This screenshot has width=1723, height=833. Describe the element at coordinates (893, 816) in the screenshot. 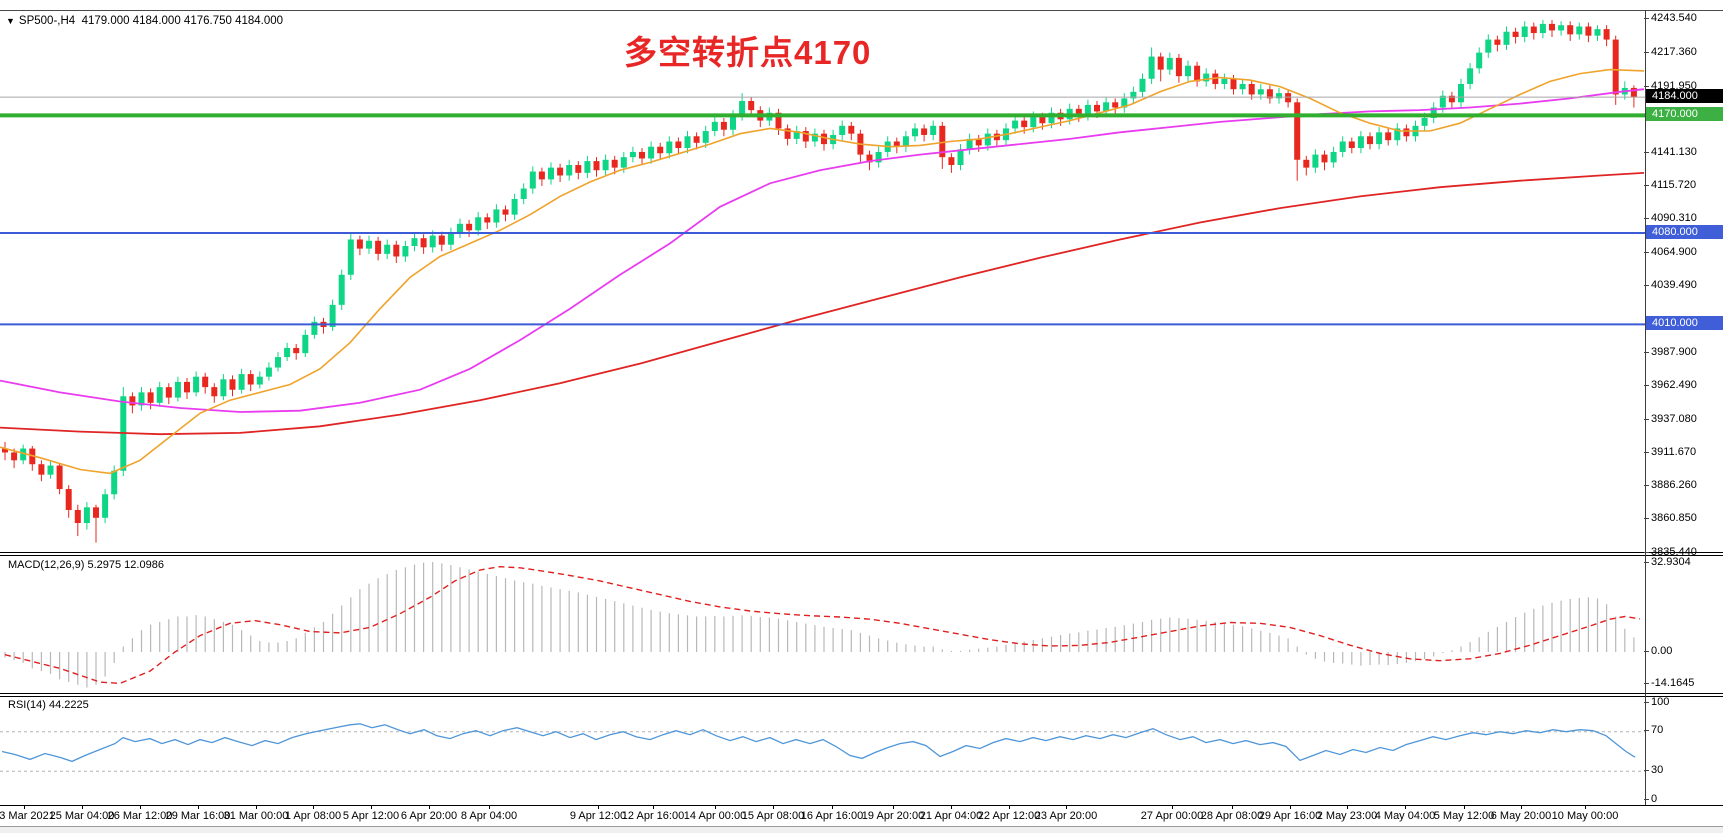

I see `time-axis-label: 19 Apr 20:00` at that location.